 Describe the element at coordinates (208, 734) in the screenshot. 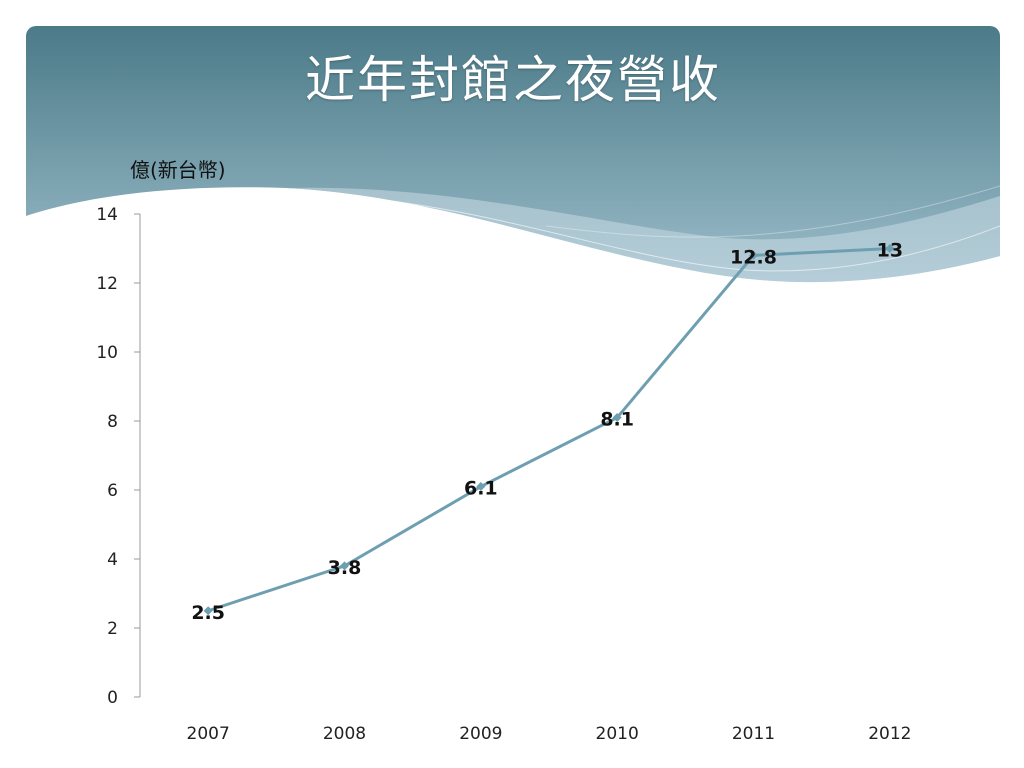

I see `x-tick-label: 2007` at that location.